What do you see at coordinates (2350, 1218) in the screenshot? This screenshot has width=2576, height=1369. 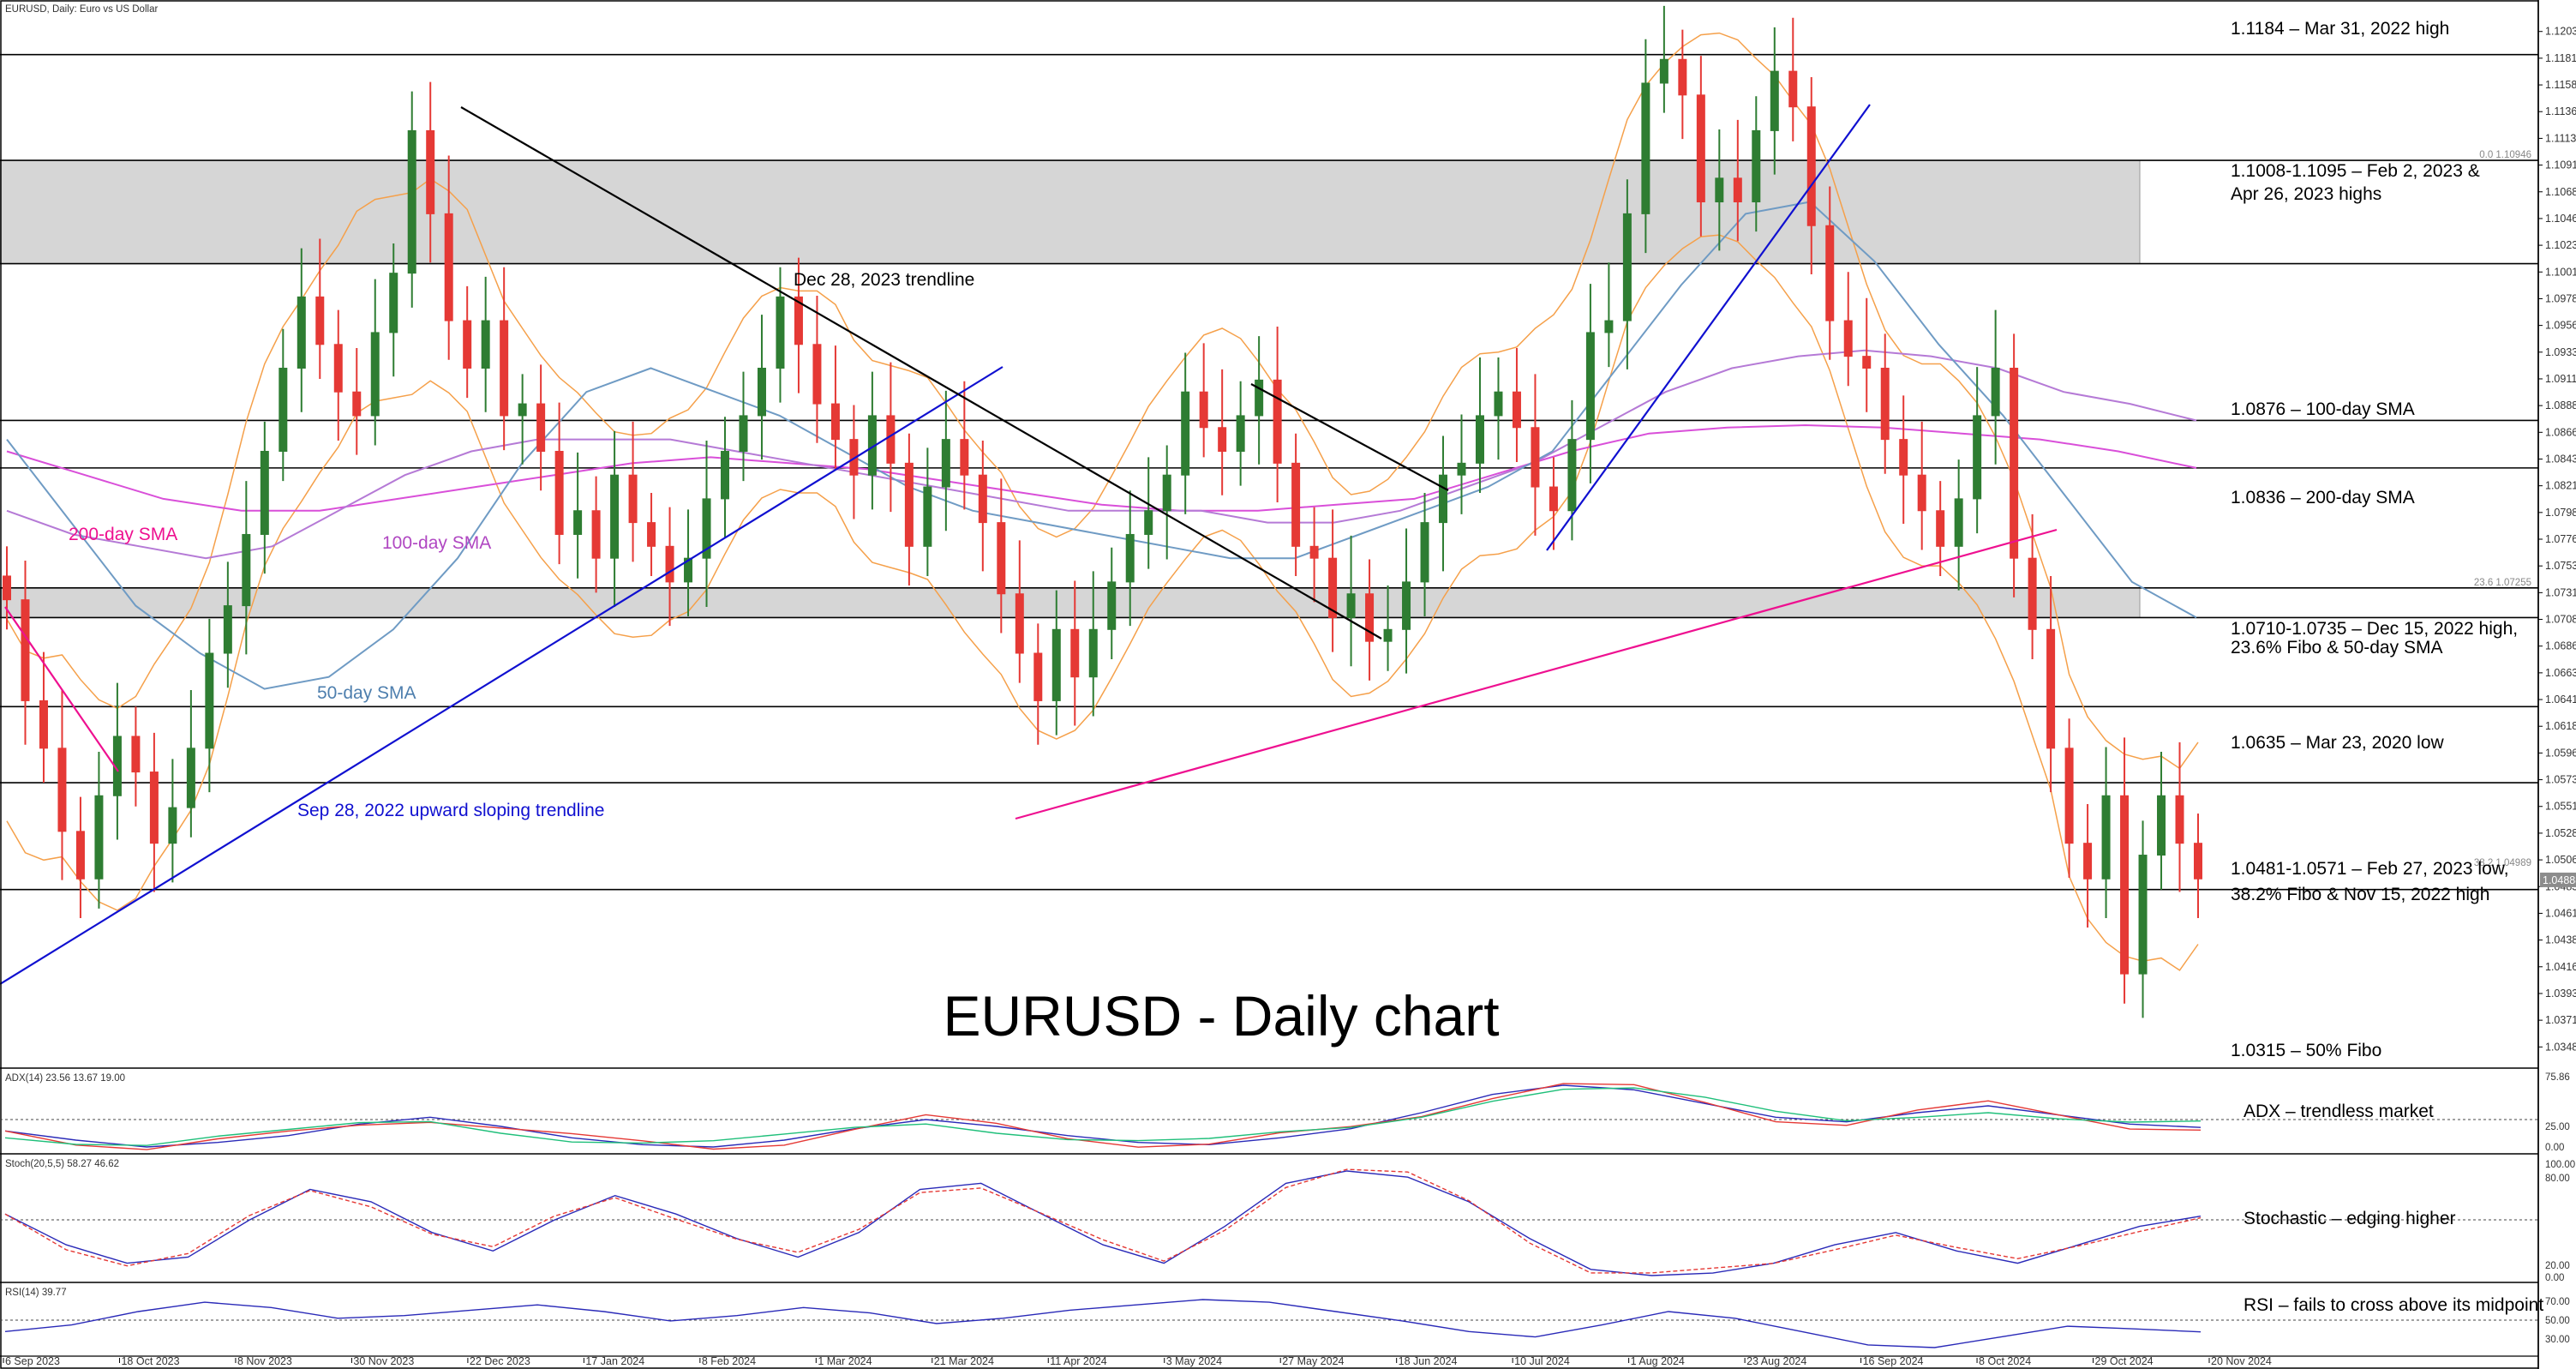 I see `indicator-note: Stochastic – edging higher` at bounding box center [2350, 1218].